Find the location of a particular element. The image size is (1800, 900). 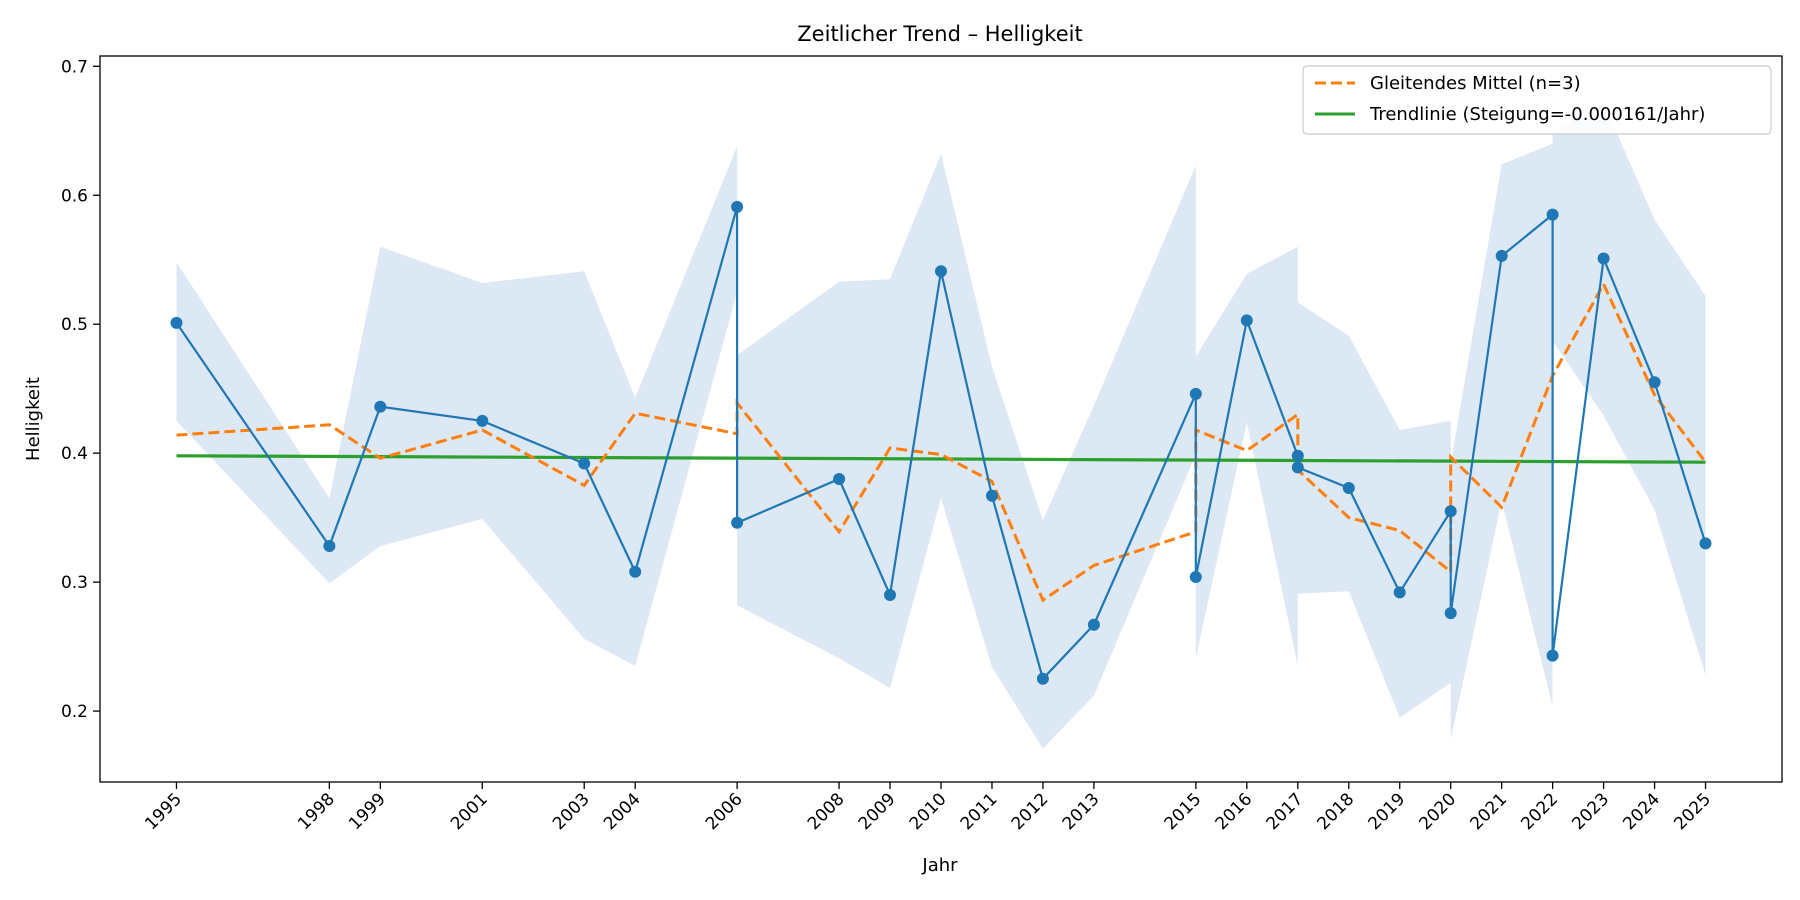

x-axis-label: Jahr is located at coordinates (939, 865).